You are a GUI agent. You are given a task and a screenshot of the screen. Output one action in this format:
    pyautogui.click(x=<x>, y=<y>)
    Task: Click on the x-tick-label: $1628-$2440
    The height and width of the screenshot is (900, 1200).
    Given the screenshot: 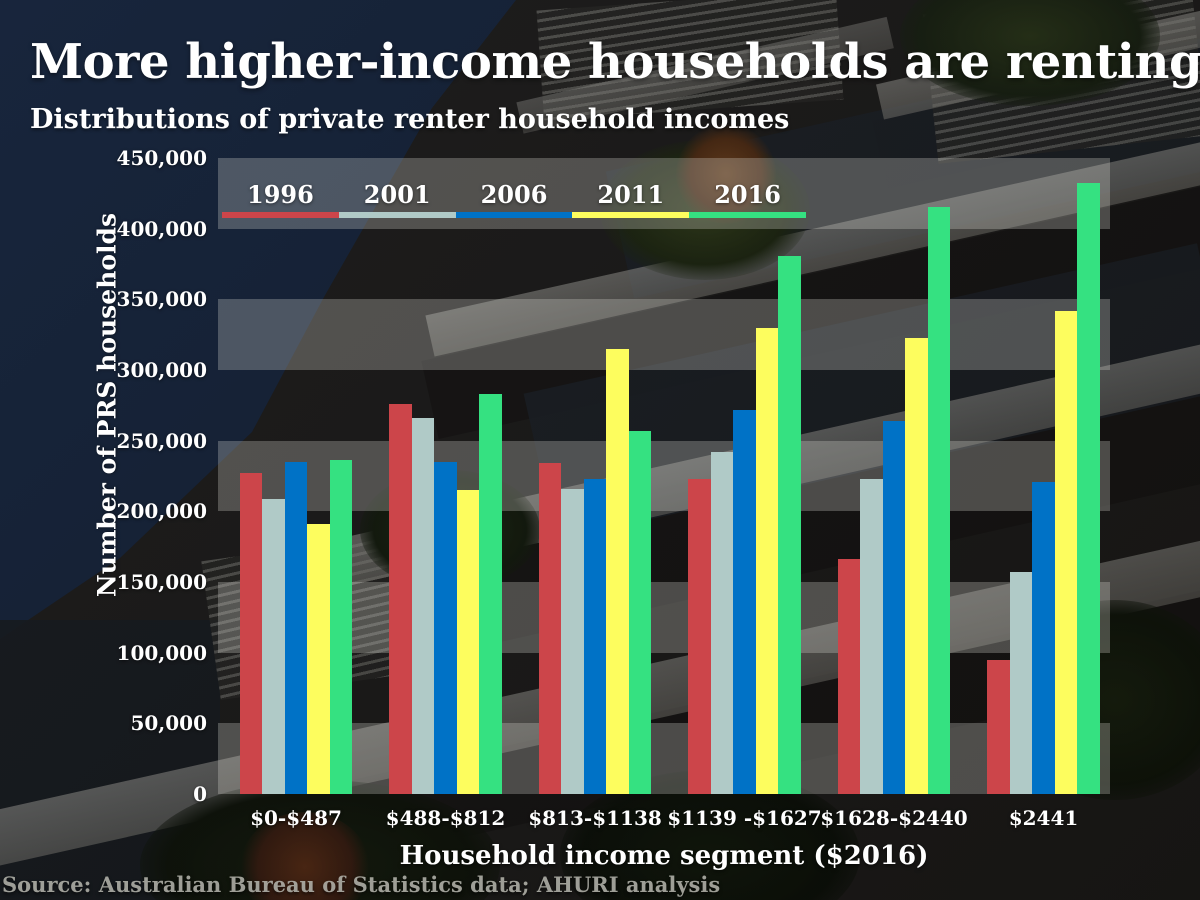 What is the action you would take?
    pyautogui.click(x=894, y=818)
    